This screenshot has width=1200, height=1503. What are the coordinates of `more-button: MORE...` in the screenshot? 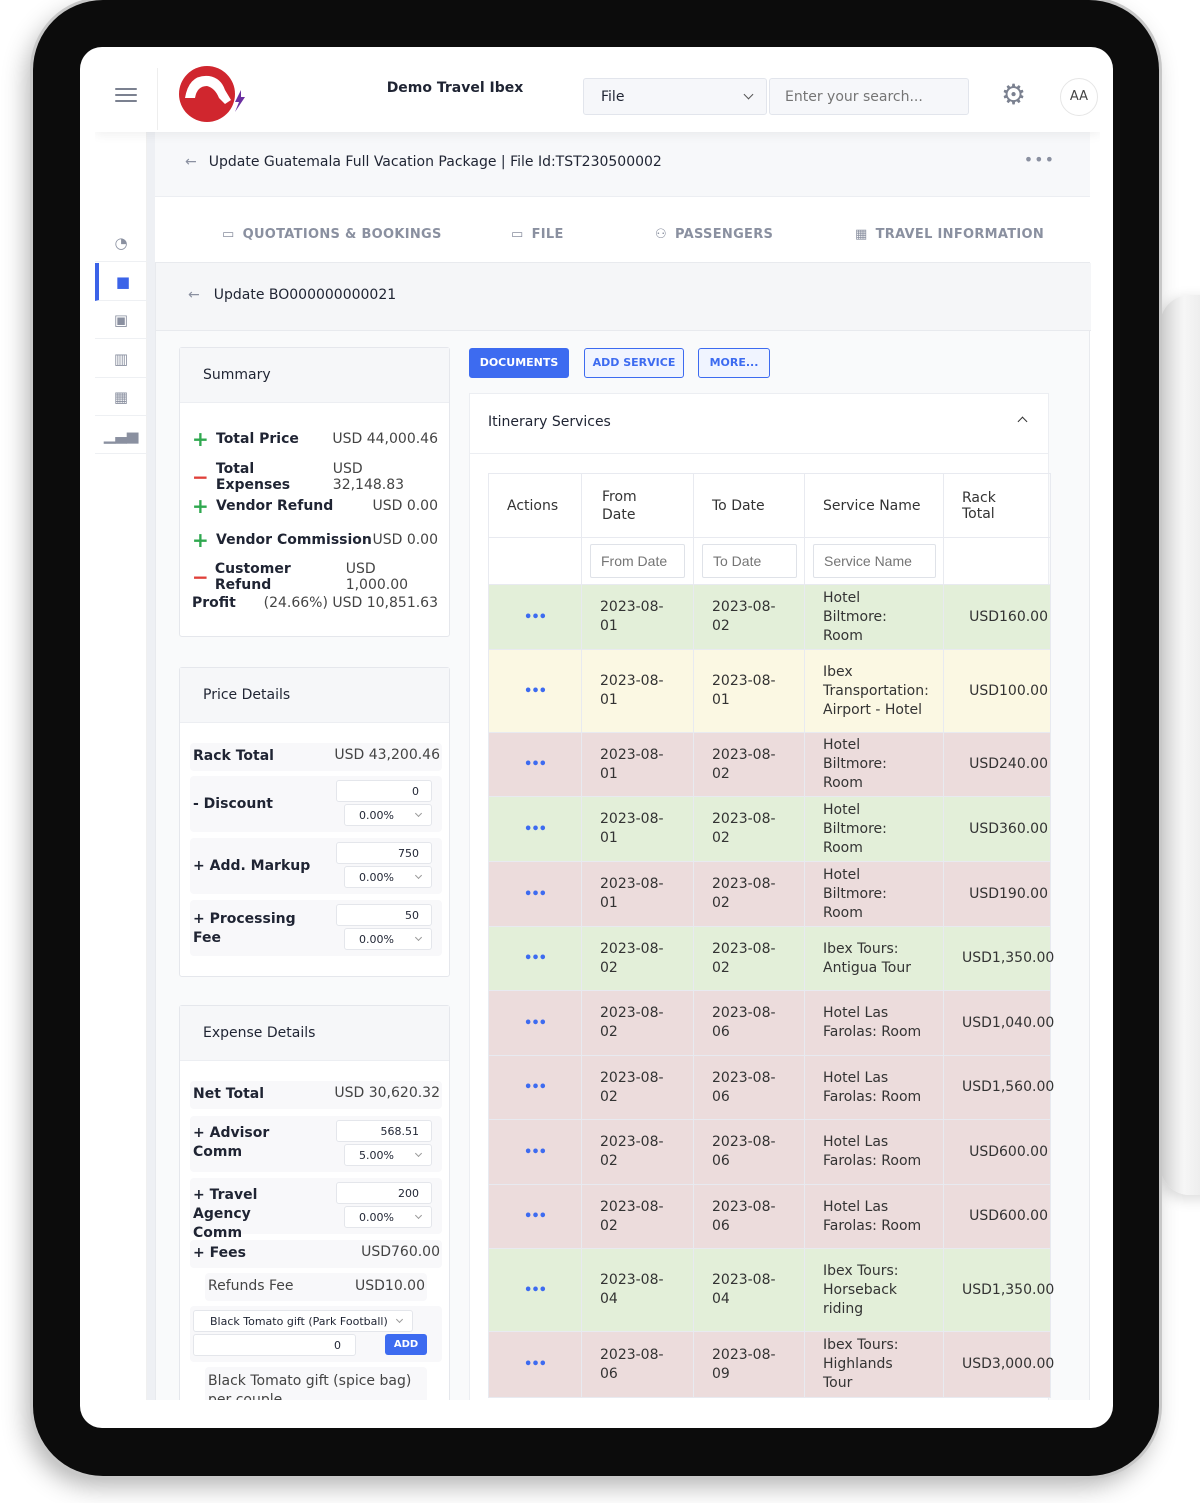 It's located at (734, 363).